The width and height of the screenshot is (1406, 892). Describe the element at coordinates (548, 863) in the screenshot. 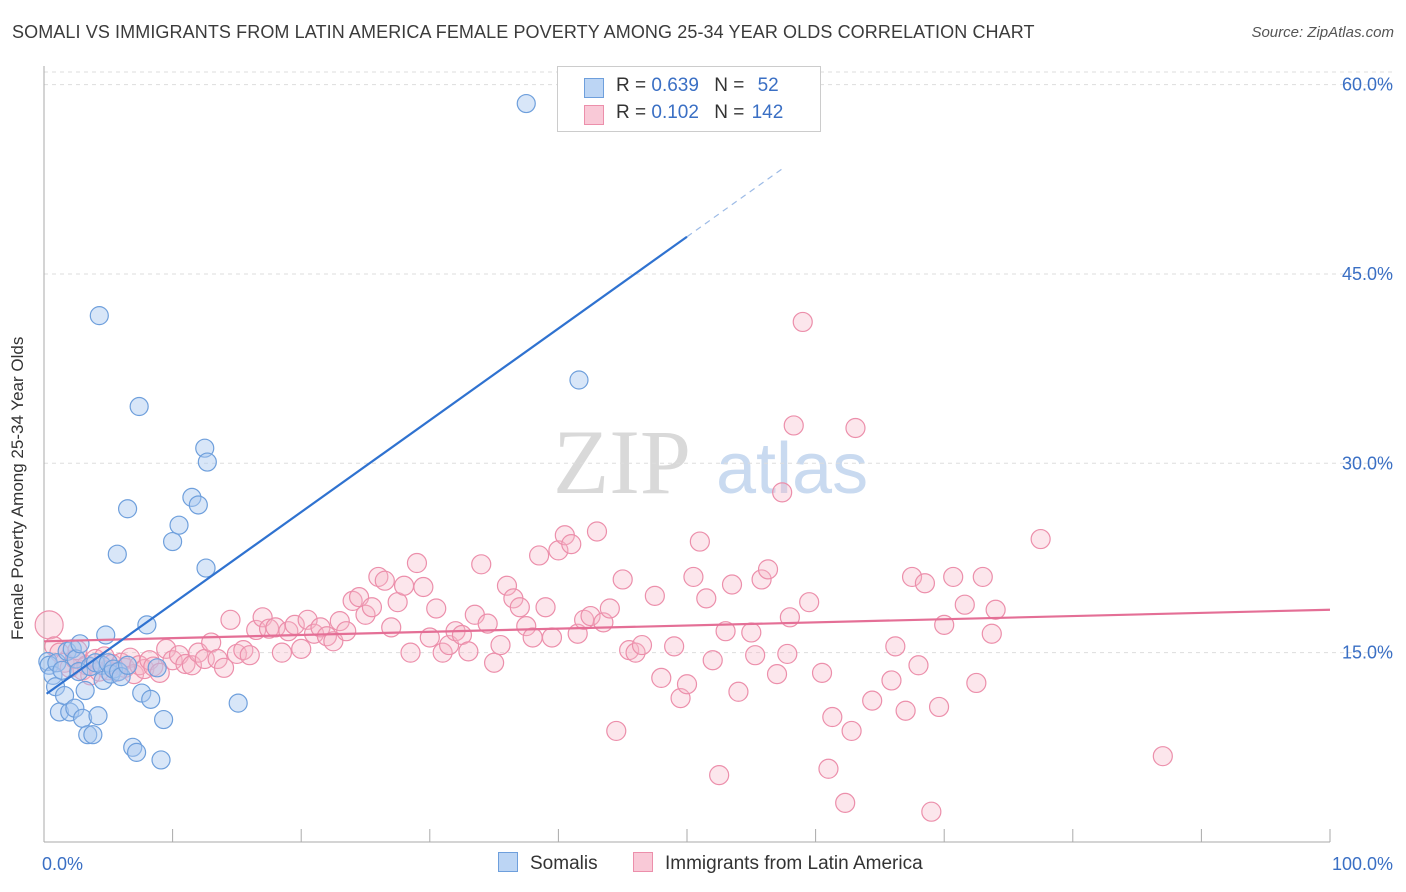

I see `bottom-legend-somalis: Somalis` at that location.